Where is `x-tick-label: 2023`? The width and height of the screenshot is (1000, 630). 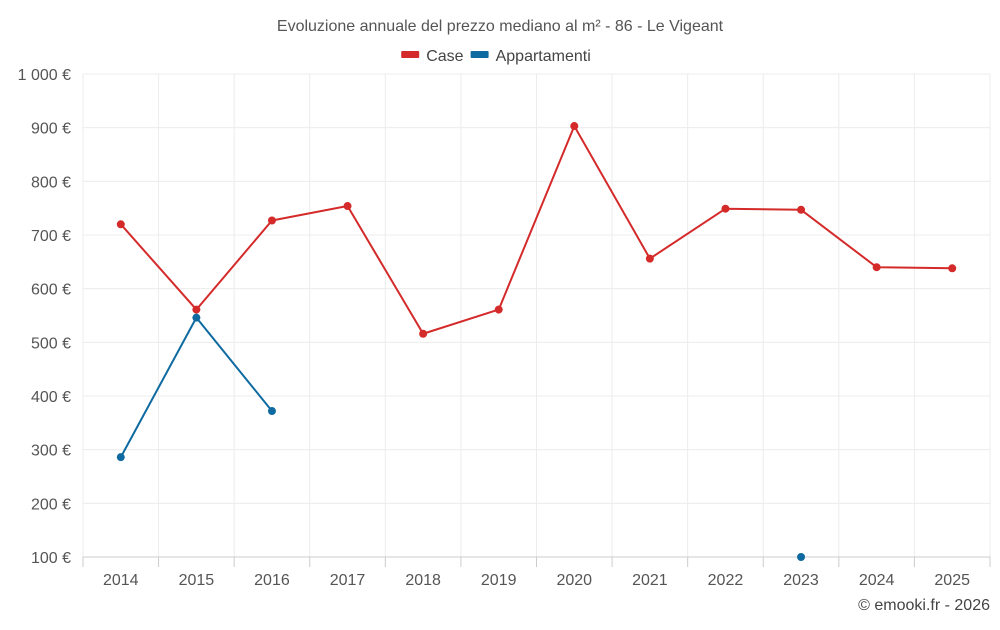
x-tick-label: 2023 is located at coordinates (801, 580).